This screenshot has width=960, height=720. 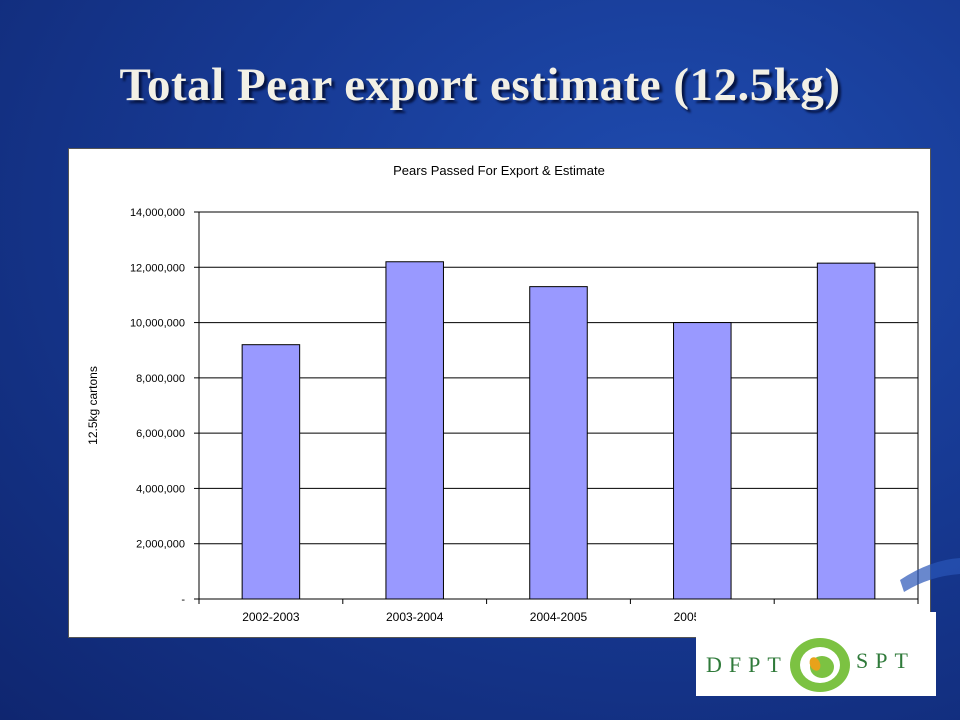 What do you see at coordinates (160, 434) in the screenshot?
I see `y-tick-label: 6,000,000` at bounding box center [160, 434].